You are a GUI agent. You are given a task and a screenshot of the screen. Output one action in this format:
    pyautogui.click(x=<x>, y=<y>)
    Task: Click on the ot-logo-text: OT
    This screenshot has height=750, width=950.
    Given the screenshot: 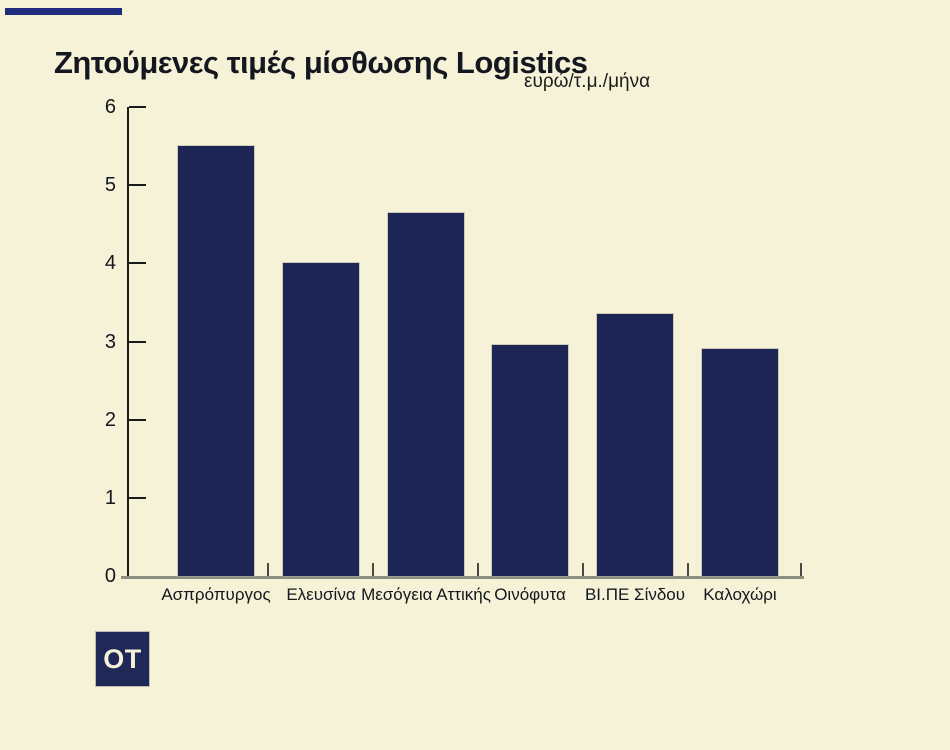 What is the action you would take?
    pyautogui.click(x=122, y=658)
    